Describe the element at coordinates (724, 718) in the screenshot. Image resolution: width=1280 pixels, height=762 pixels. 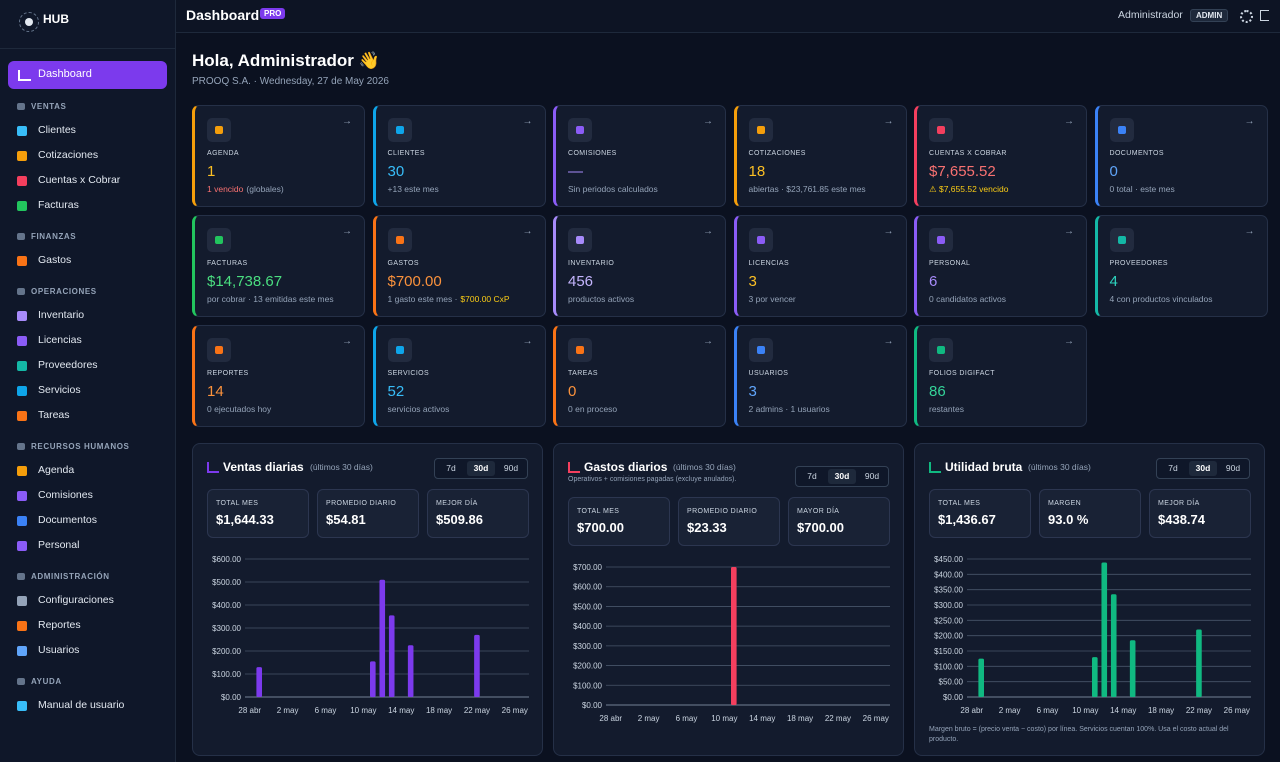
I see `x-tick-label: 10 may` at that location.